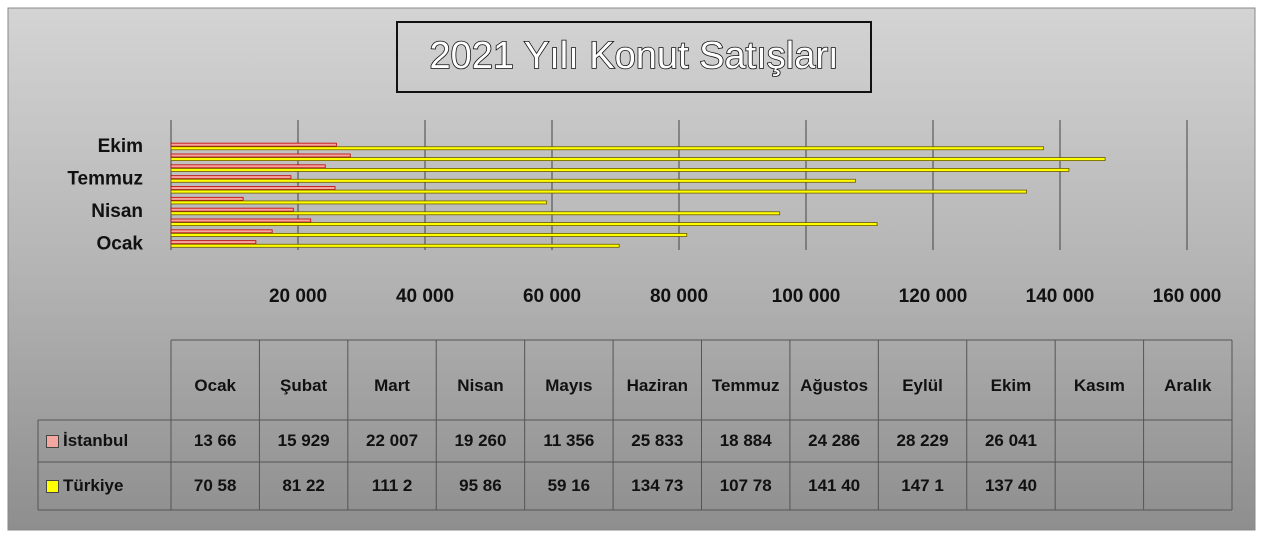 This screenshot has width=1263, height=536. Describe the element at coordinates (303, 485) in the screenshot. I see `table-value: 81 22` at that location.